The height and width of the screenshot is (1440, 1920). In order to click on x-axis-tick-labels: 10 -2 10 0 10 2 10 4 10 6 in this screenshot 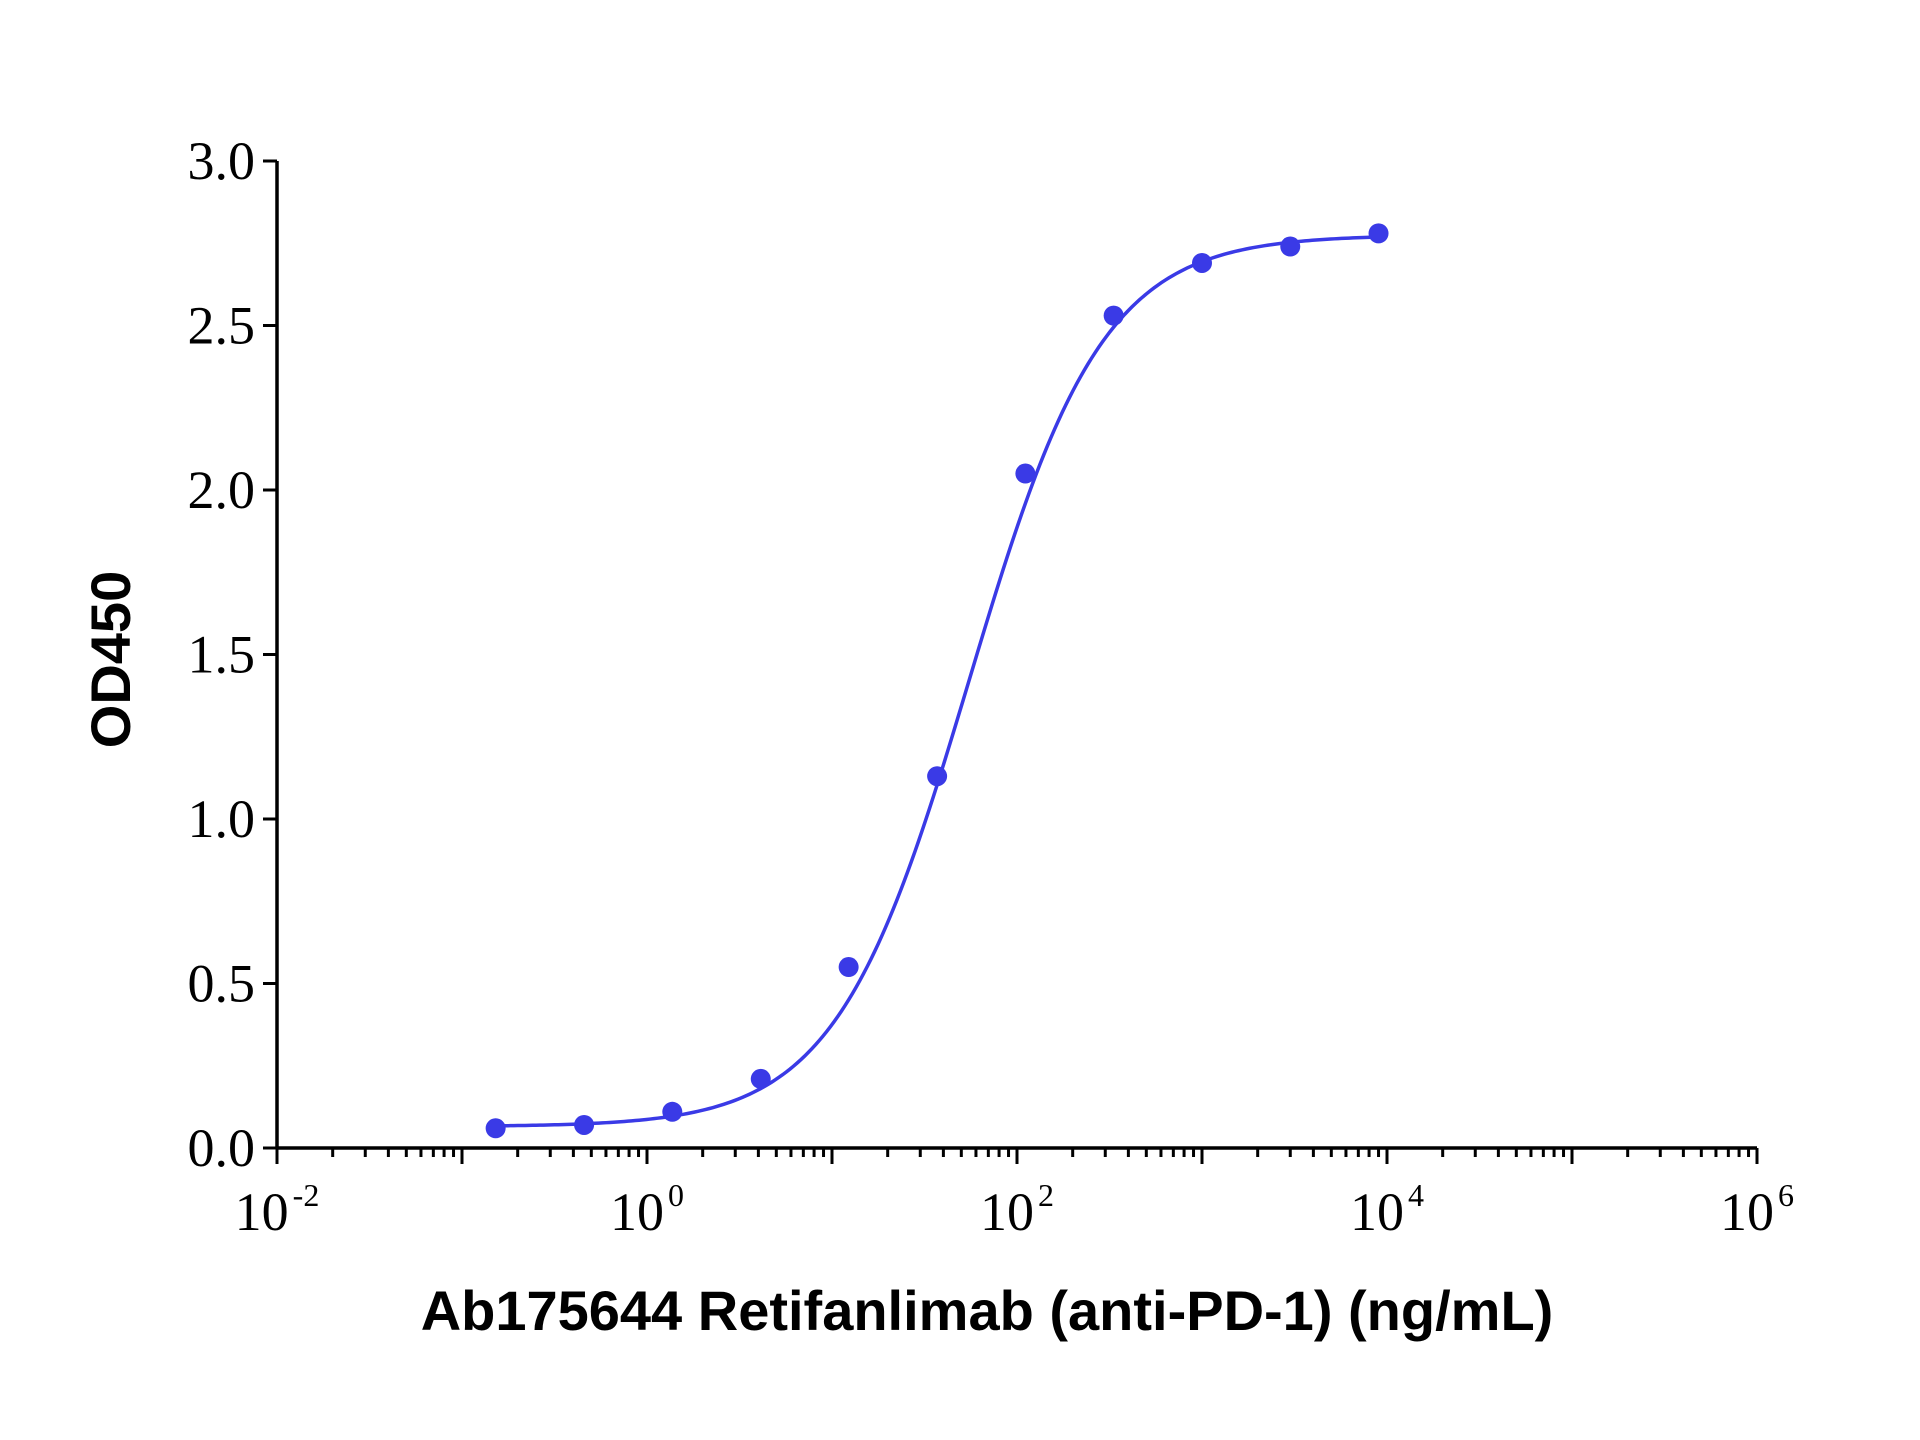, I will do `click(1014, 1209)`.